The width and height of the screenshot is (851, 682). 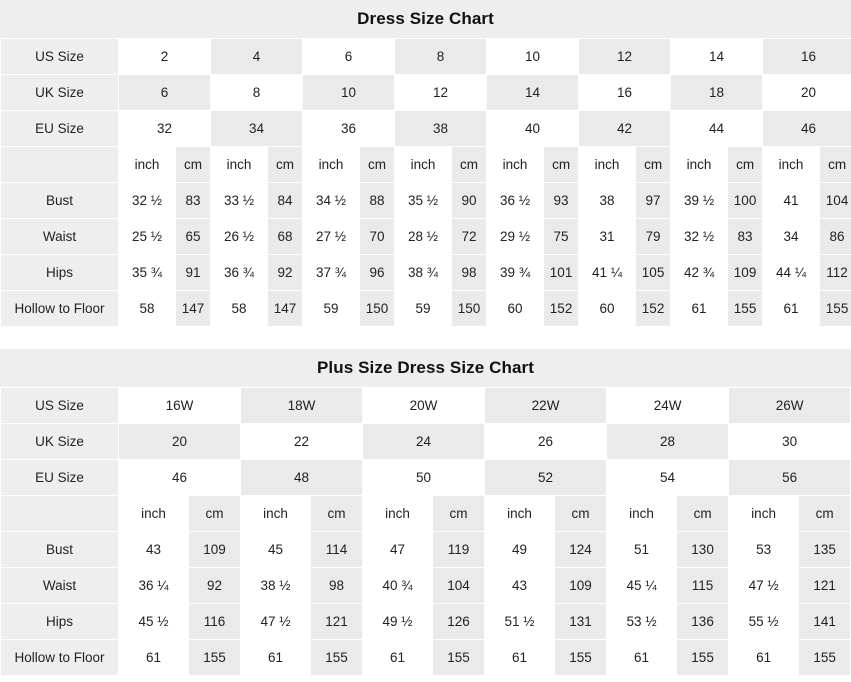 I want to click on cell-uk-size: 28, so click(x=668, y=441).